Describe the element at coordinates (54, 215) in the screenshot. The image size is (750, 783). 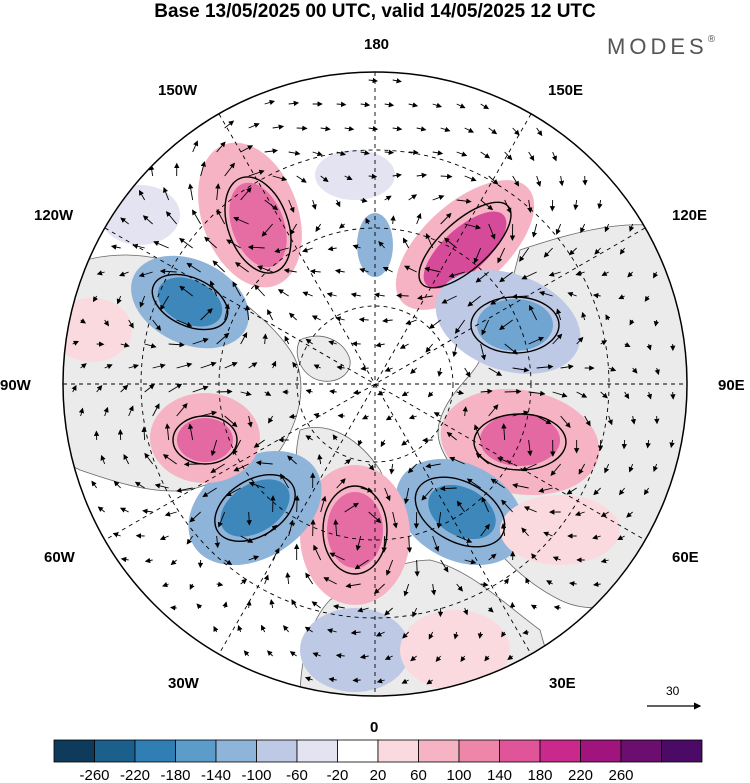
I see `lon-label-120w: 120W` at that location.